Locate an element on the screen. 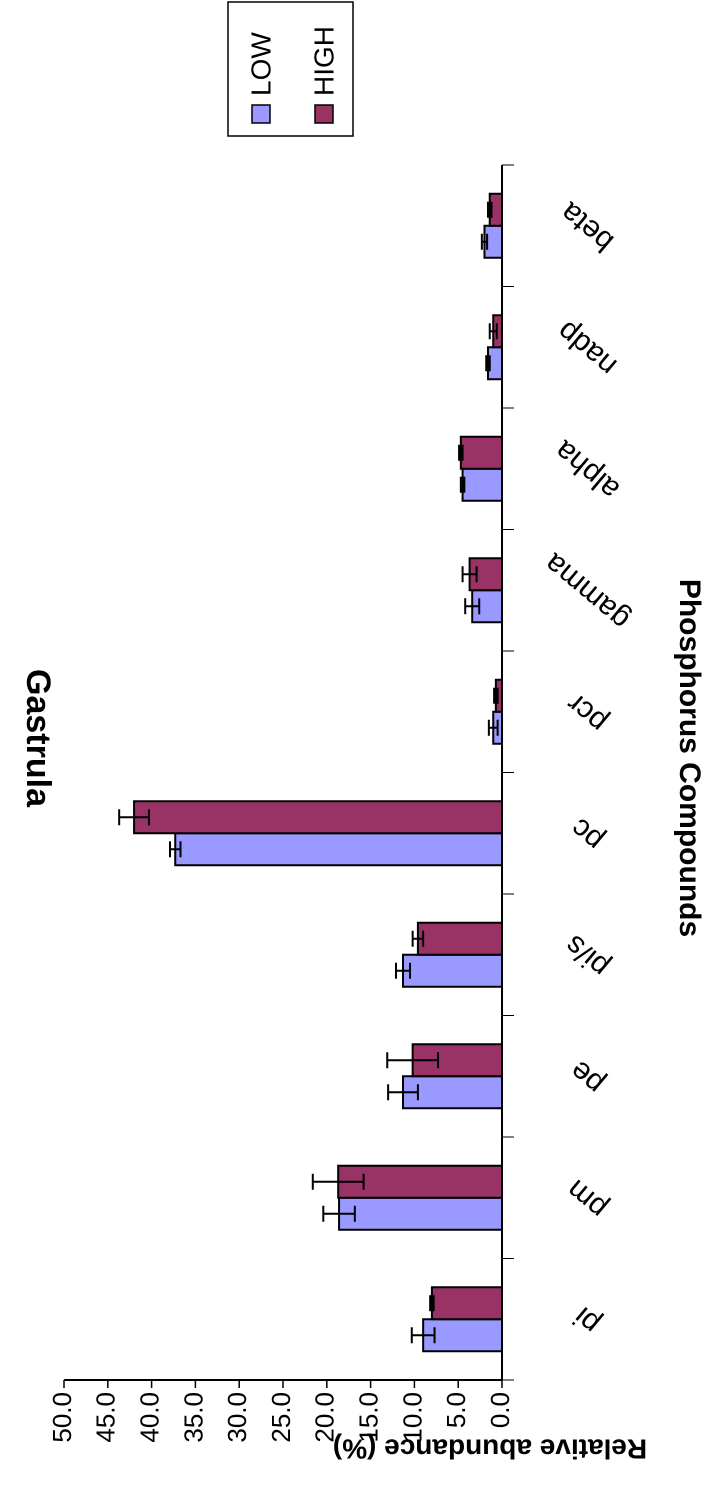  x-axis-title: Phosphorus Compounds is located at coordinates (689, 758).